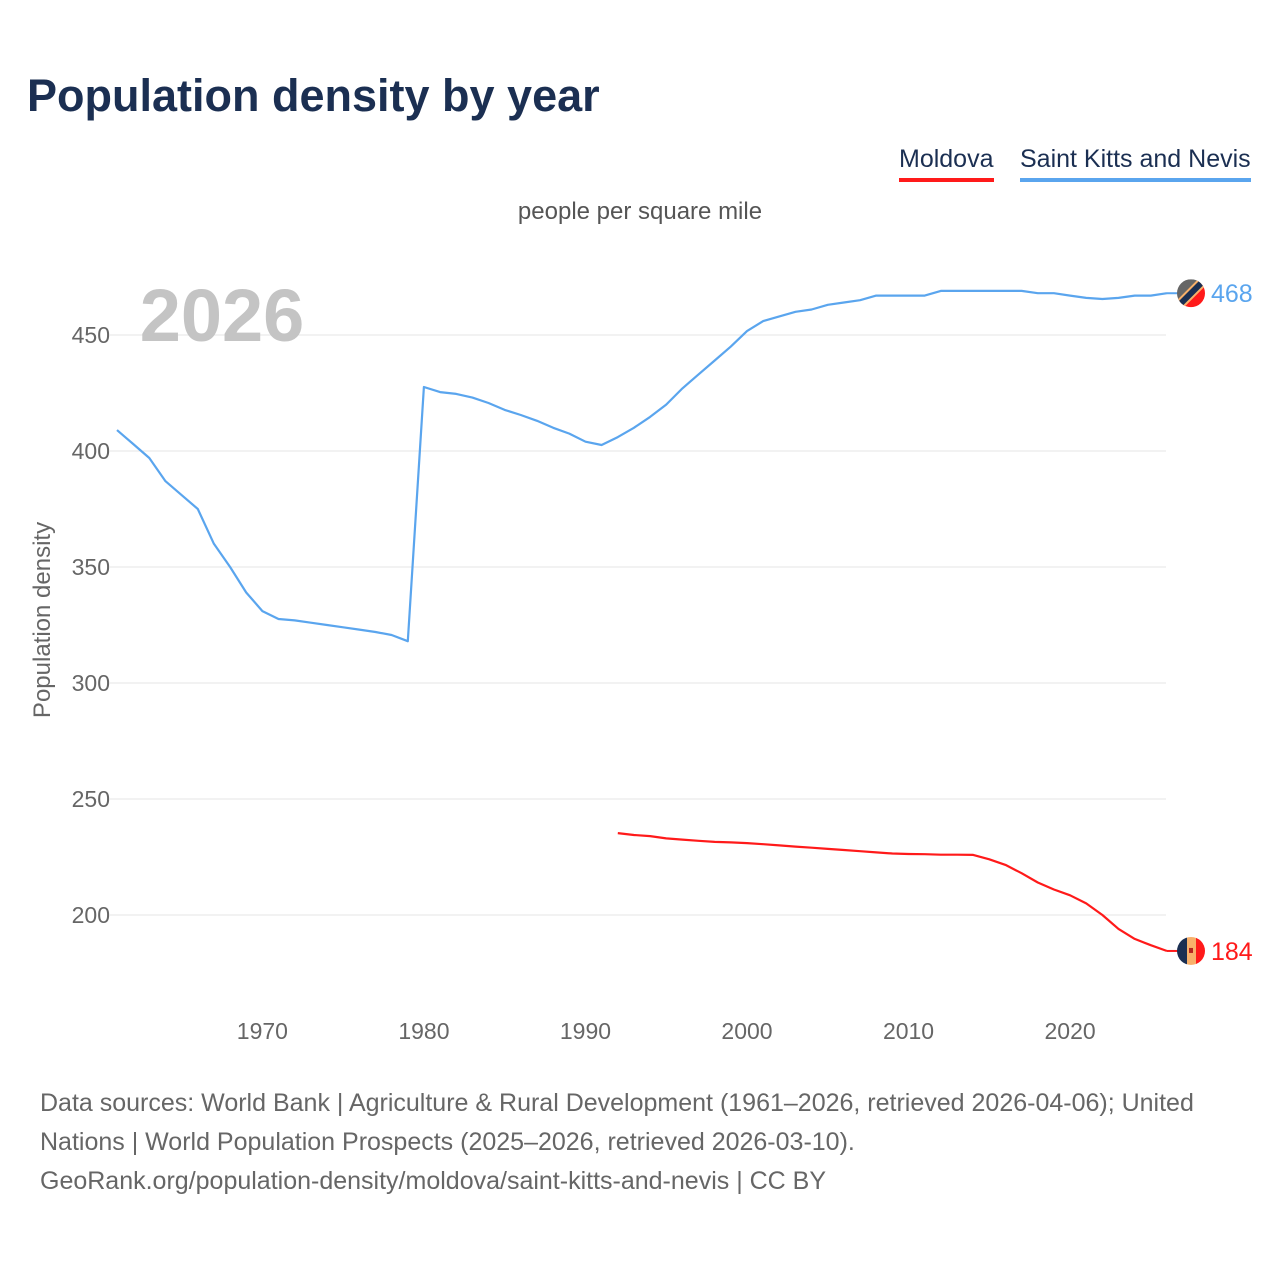  What do you see at coordinates (908, 1031) in the screenshot?
I see `x-tick-label: 2010` at bounding box center [908, 1031].